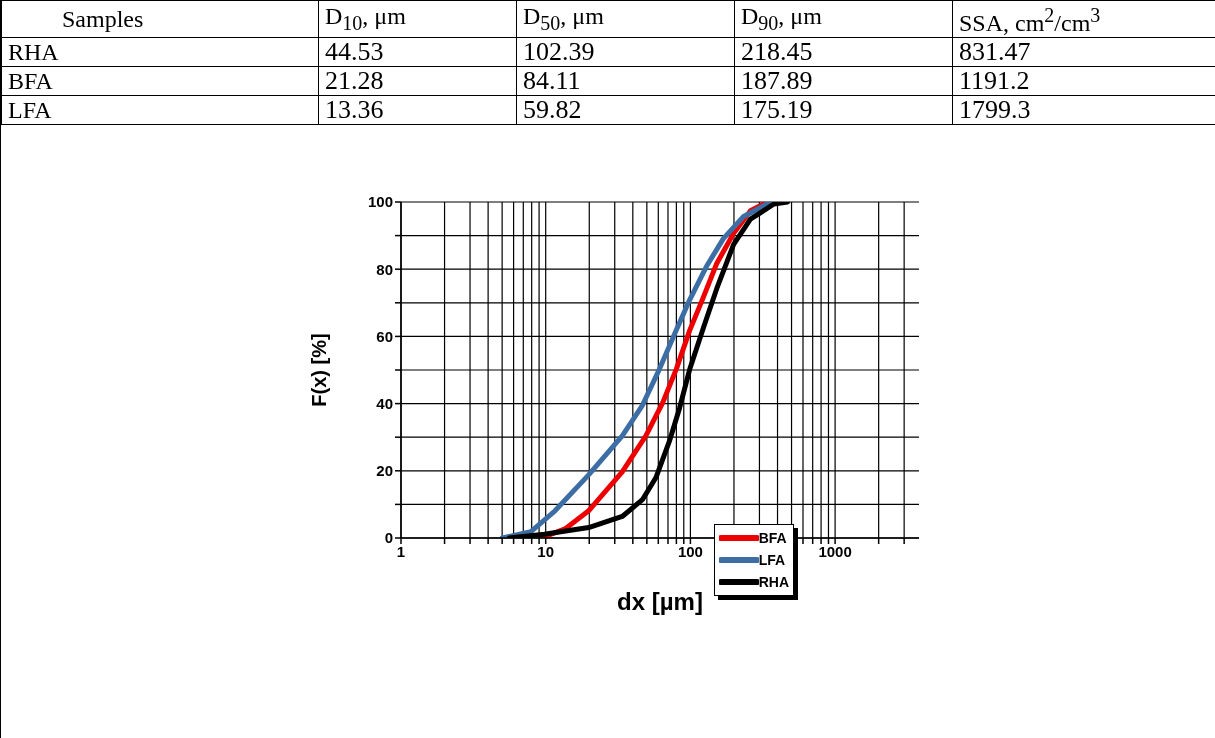 The height and width of the screenshot is (738, 1215). Describe the element at coordinates (319, 370) in the screenshot. I see `y-axis-title: F(x) [%]` at that location.